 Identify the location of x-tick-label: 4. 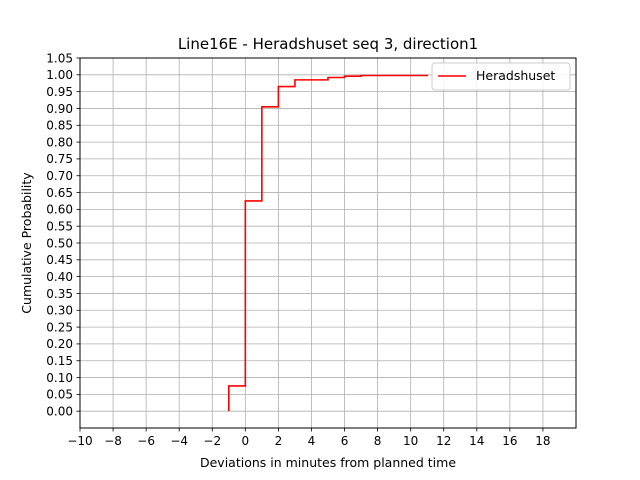
(312, 441).